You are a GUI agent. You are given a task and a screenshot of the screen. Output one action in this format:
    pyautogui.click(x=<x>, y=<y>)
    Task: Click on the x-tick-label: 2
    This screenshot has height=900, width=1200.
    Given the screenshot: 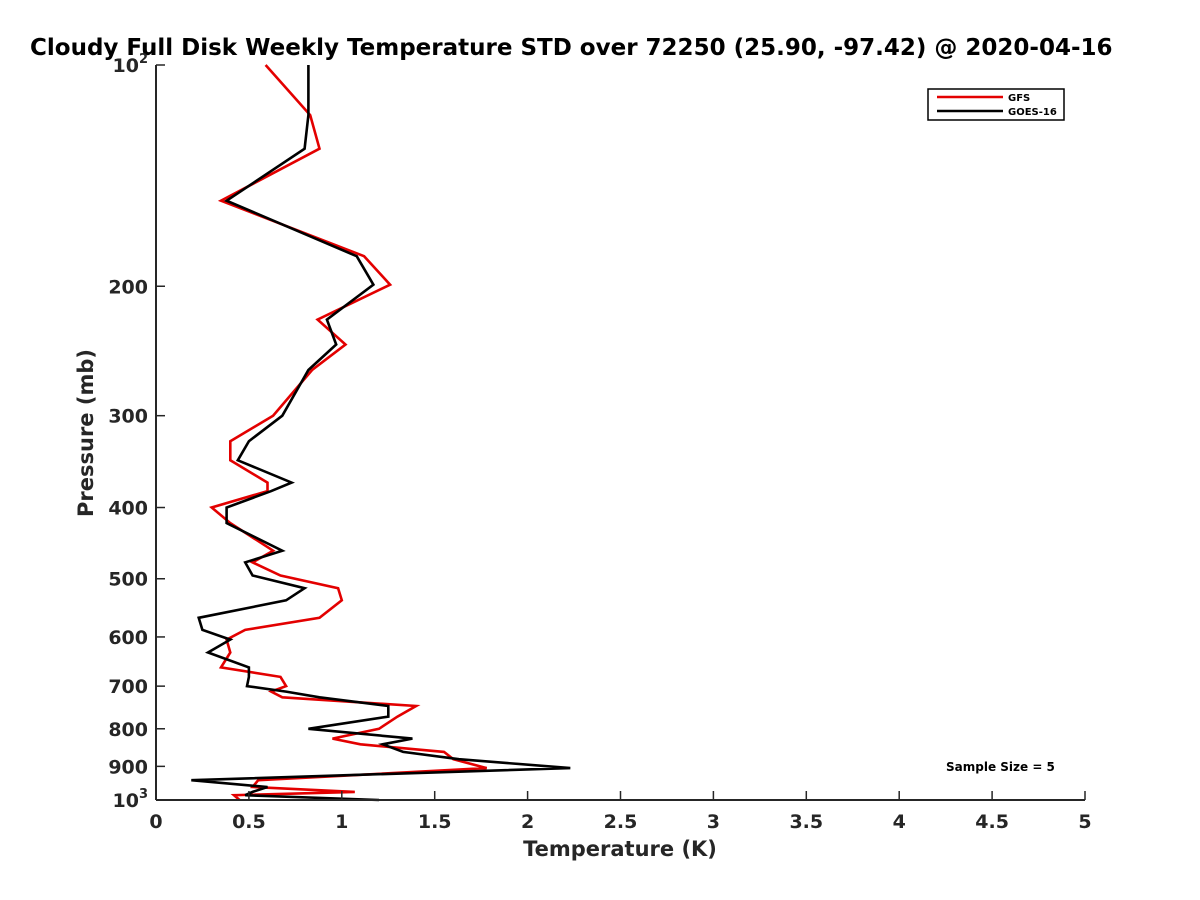 What is the action you would take?
    pyautogui.click(x=527, y=822)
    